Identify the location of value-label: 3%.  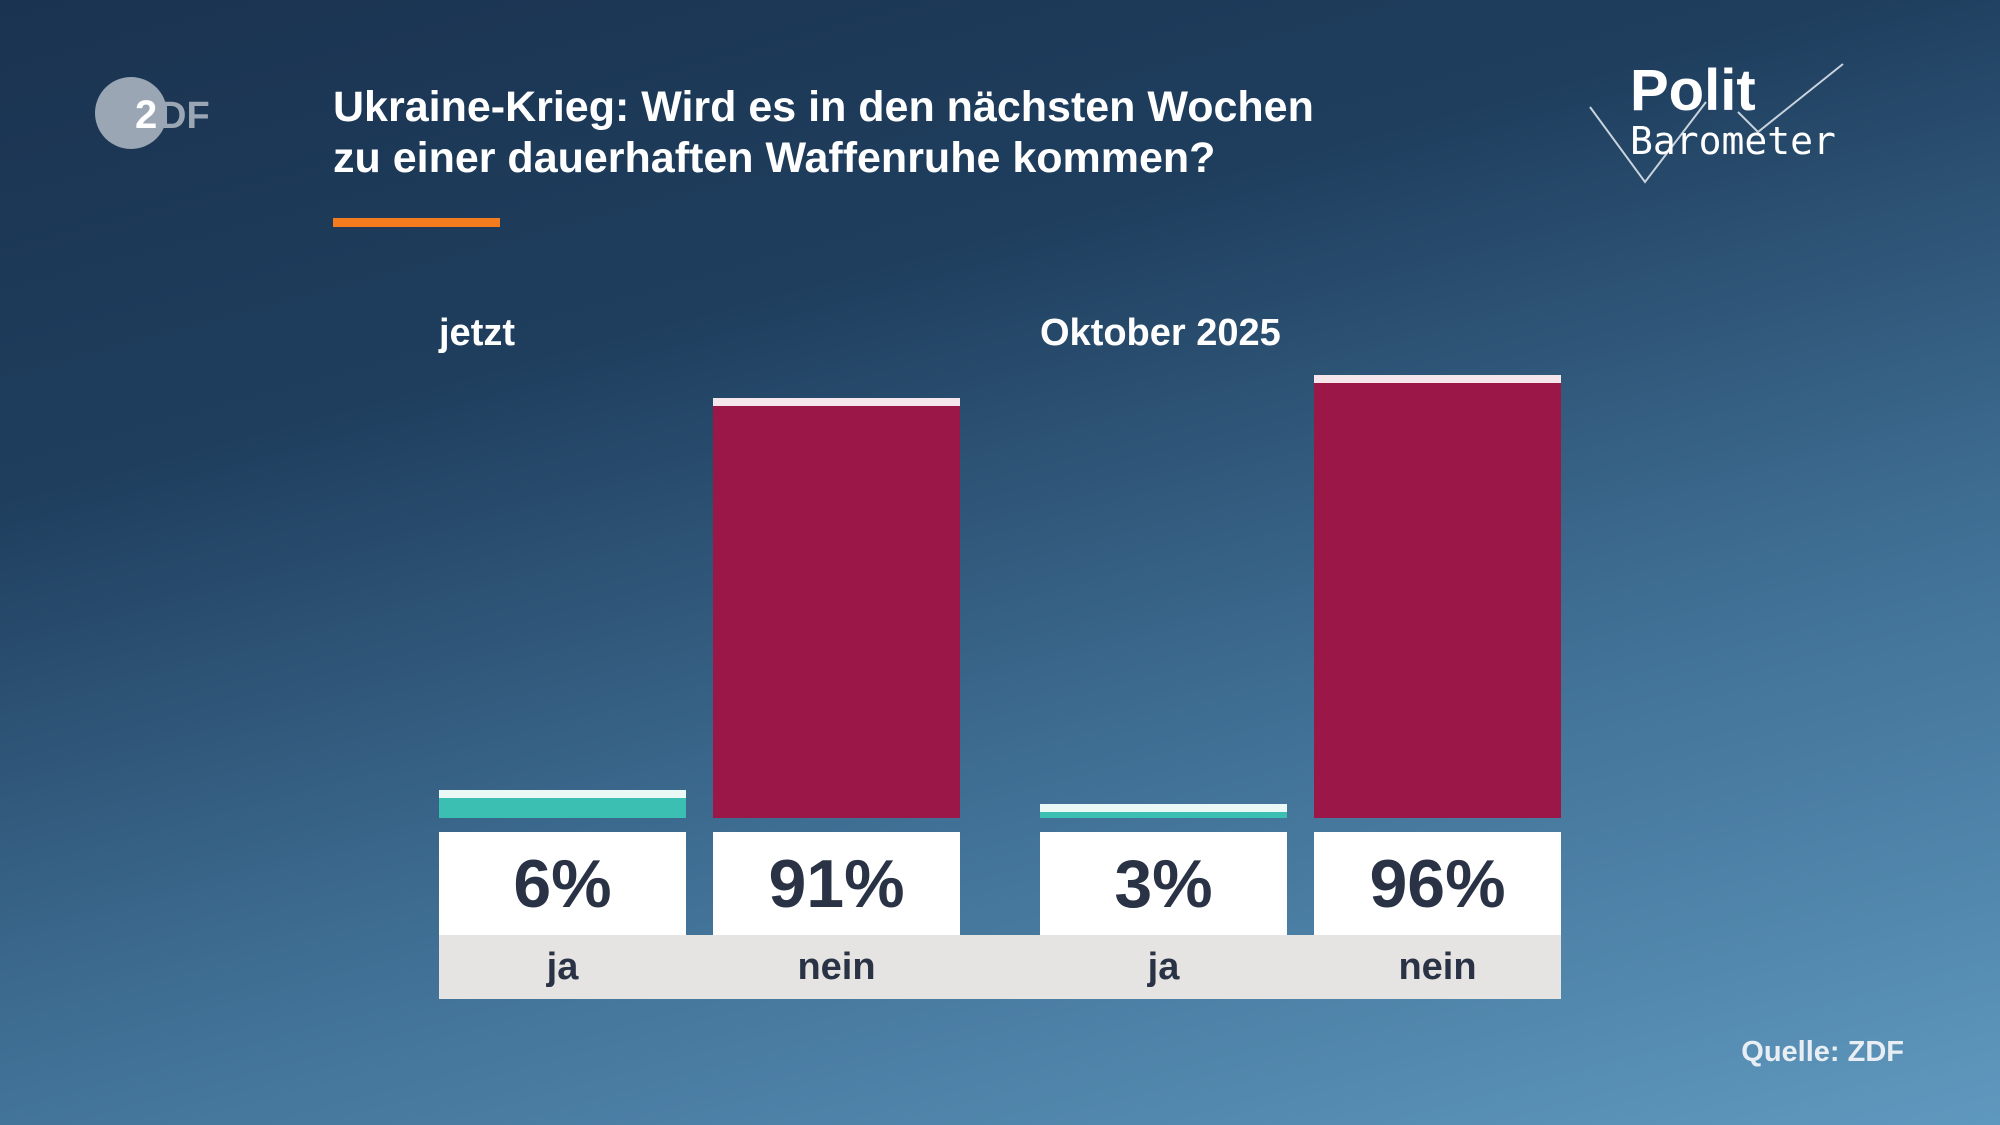
(1163, 883).